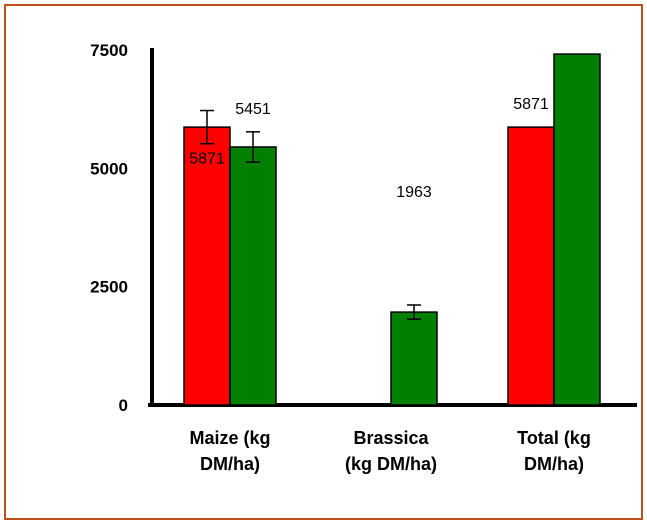  What do you see at coordinates (369, 148) in the screenshot?
I see `data-labels: 58715871545119637414` at bounding box center [369, 148].